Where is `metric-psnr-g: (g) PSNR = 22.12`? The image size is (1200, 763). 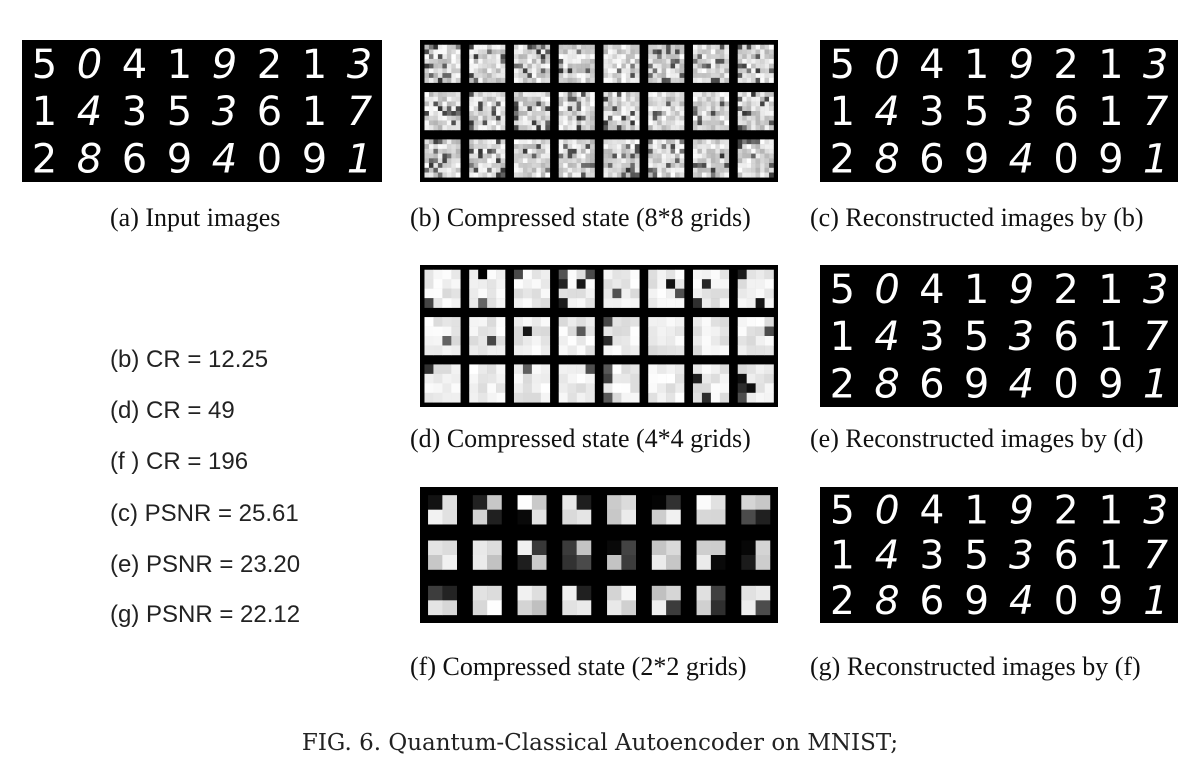
metric-psnr-g: (g) PSNR = 22.12 is located at coordinates (205, 614).